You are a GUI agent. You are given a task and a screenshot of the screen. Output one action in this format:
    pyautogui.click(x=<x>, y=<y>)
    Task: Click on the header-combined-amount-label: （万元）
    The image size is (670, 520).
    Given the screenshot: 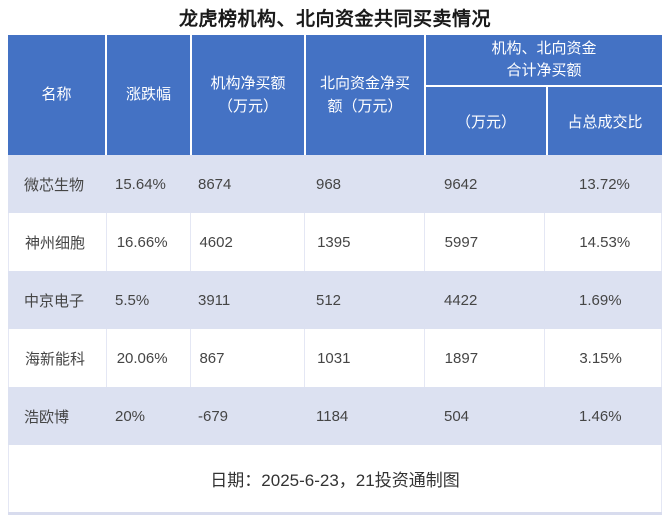 What is the action you would take?
    pyautogui.click(x=485, y=122)
    